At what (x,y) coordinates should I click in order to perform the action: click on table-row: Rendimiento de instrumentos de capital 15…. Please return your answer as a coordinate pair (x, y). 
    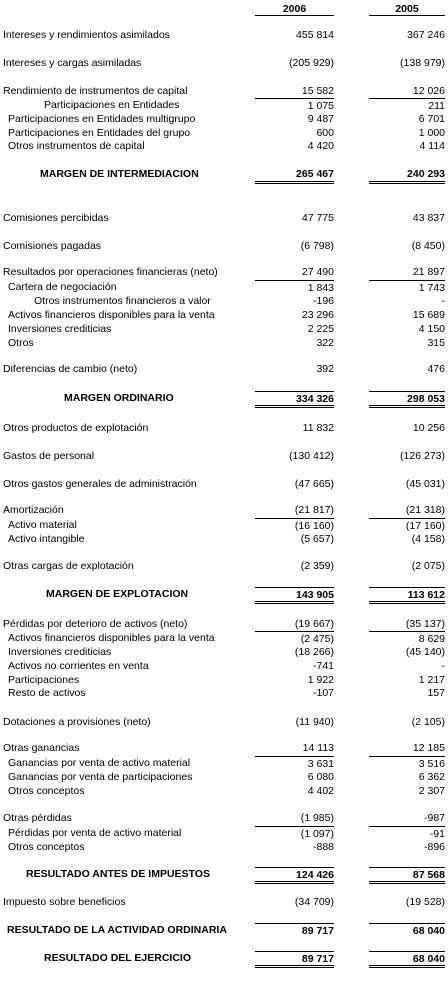
    Looking at the image, I should click on (224, 91).